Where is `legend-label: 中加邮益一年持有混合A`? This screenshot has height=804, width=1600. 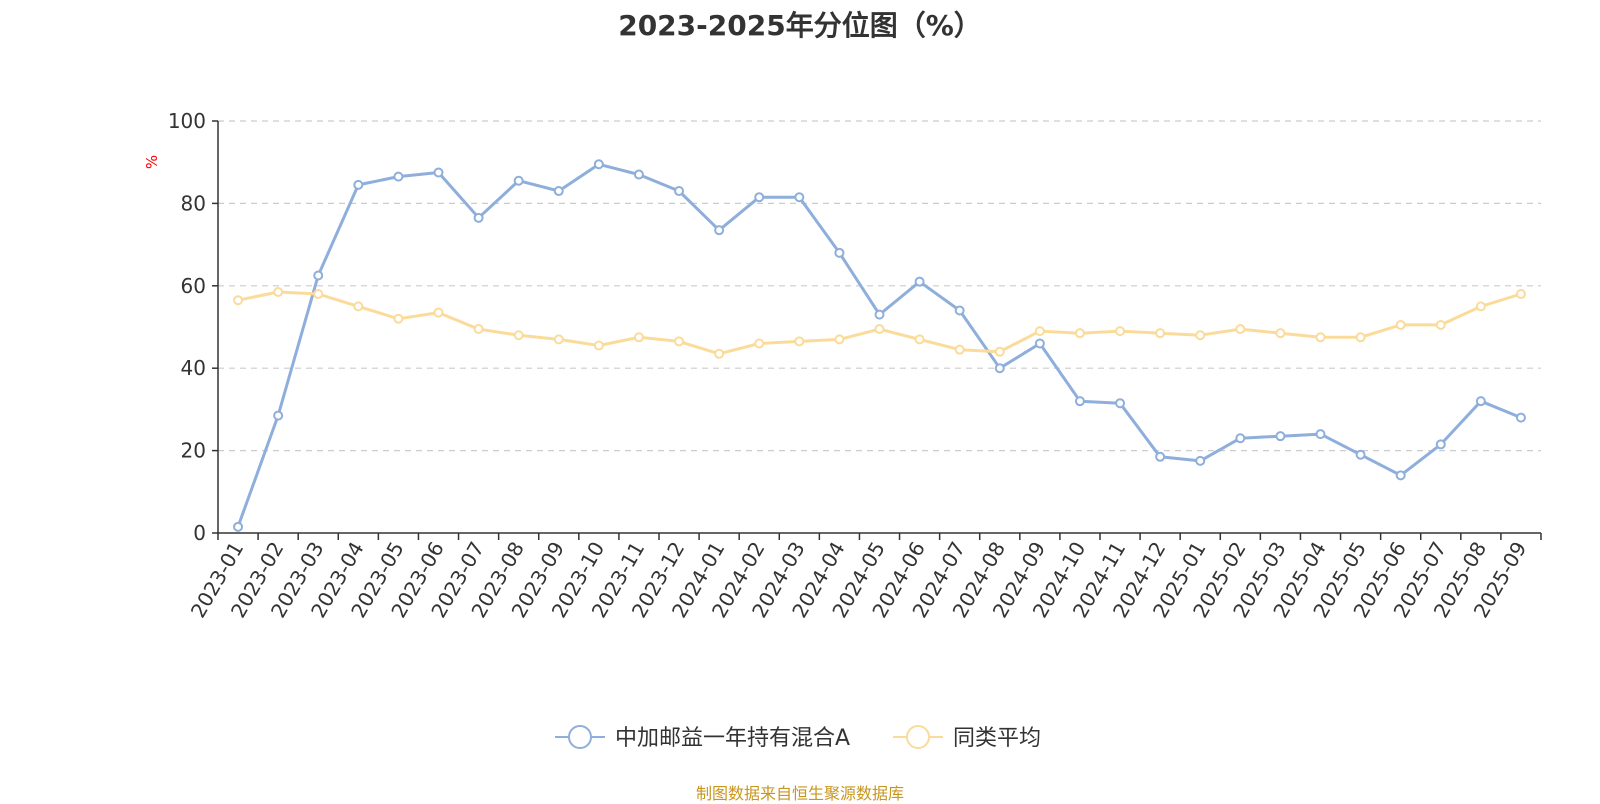 legend-label: 中加邮益一年持有混合A is located at coordinates (732, 738).